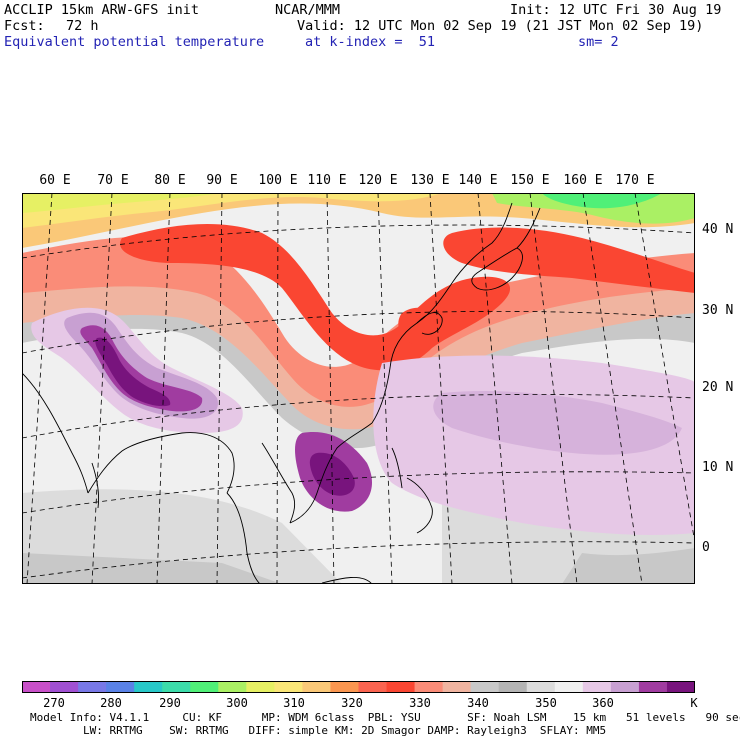 The height and width of the screenshot is (740, 740). I want to click on colorbar-label: 300, so click(237, 703).